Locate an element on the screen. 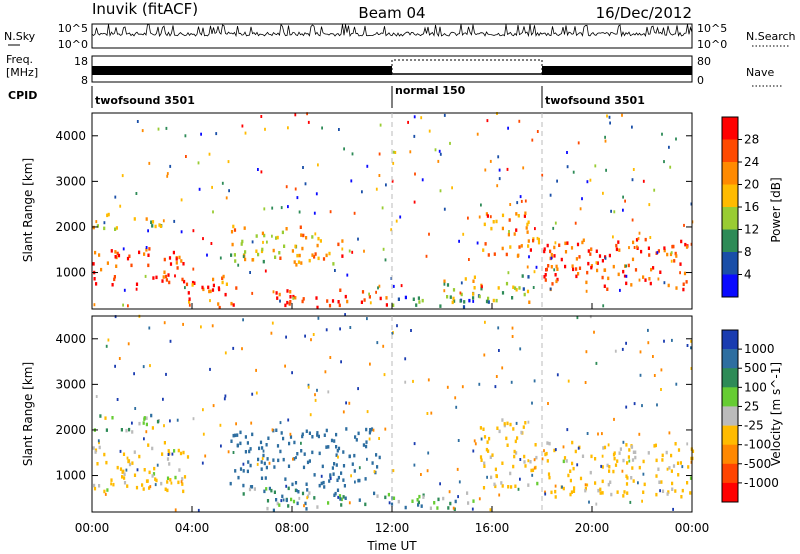  noise-ytick-right-bottom: 10^0 is located at coordinates (712, 44).